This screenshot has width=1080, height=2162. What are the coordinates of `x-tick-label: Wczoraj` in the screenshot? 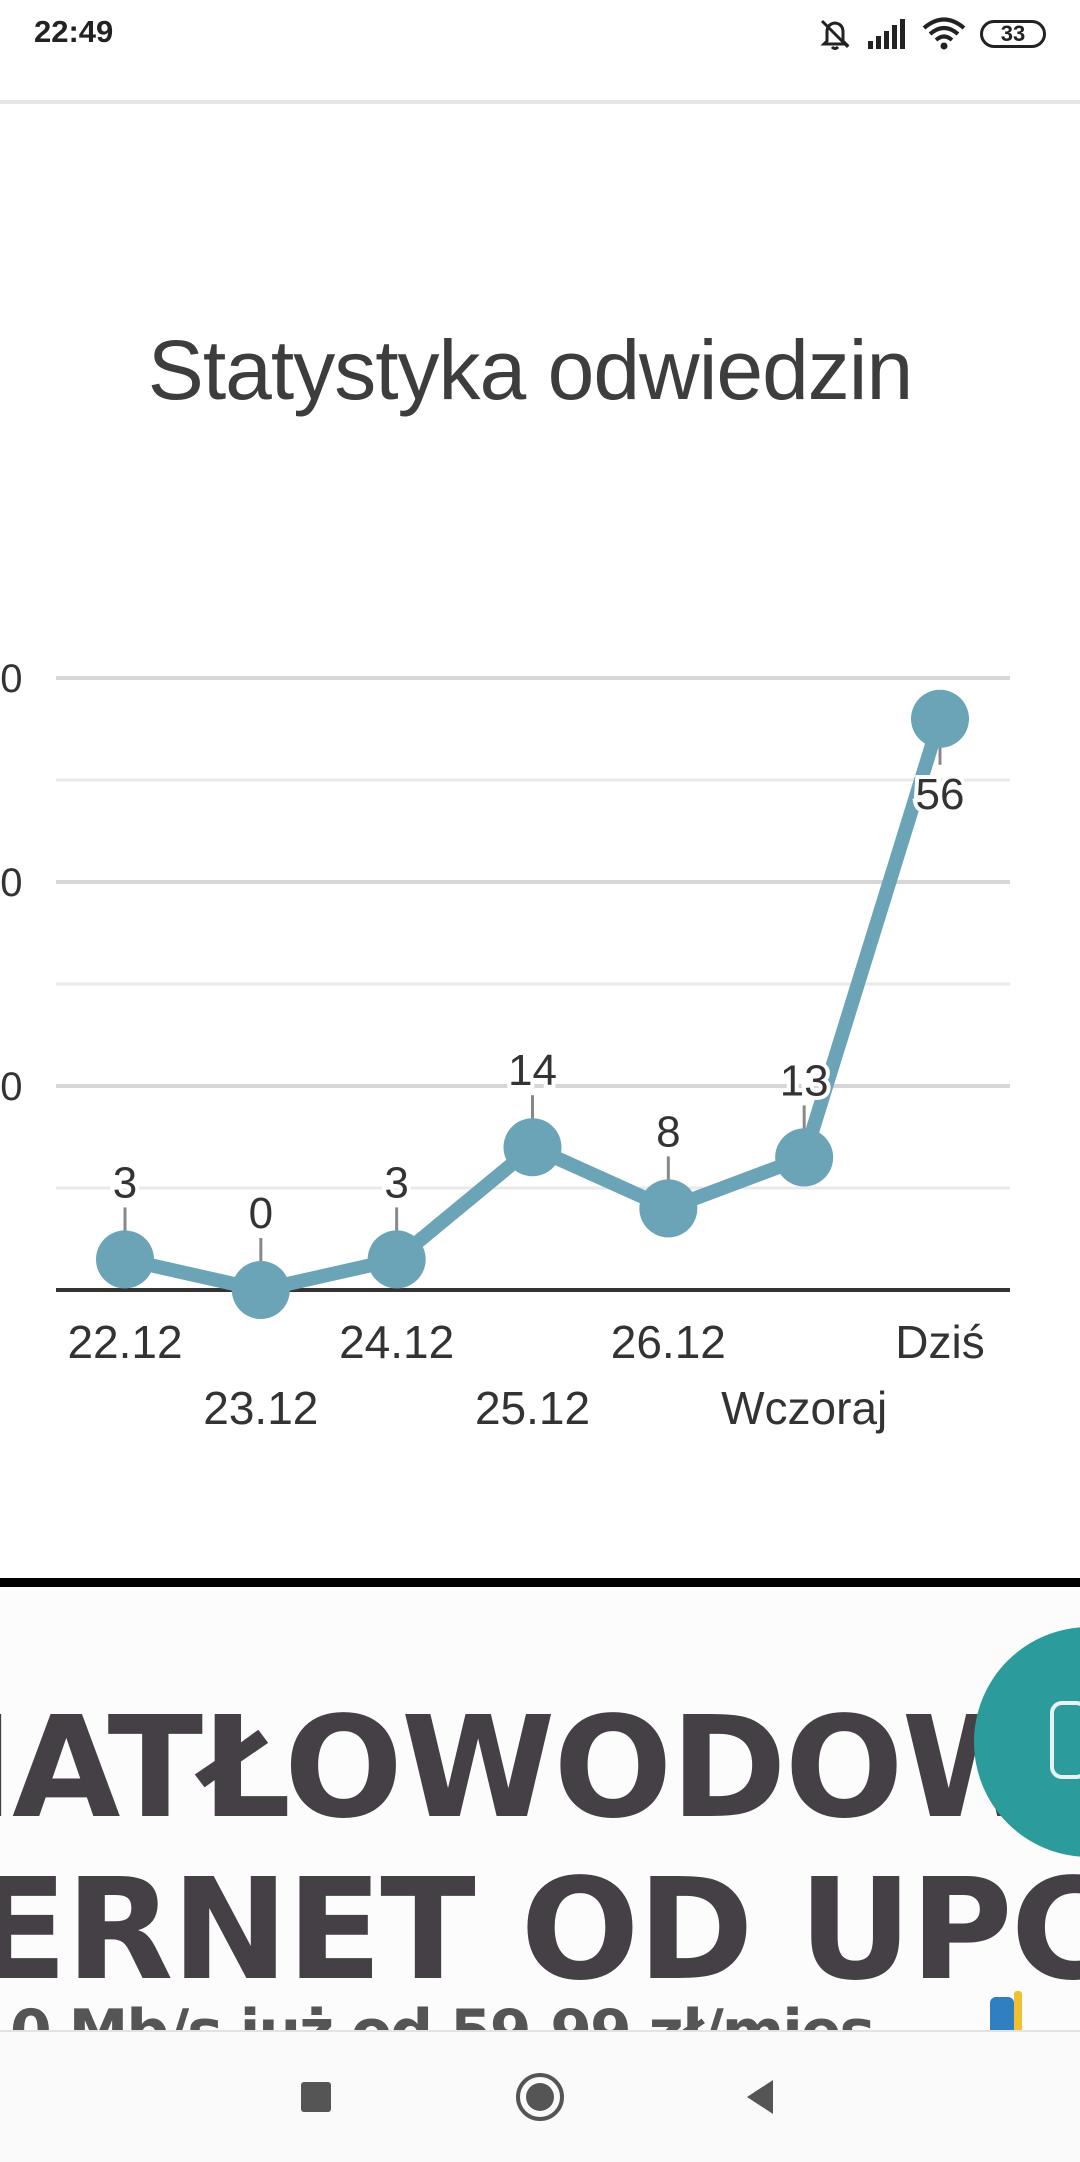 It's located at (804, 1408).